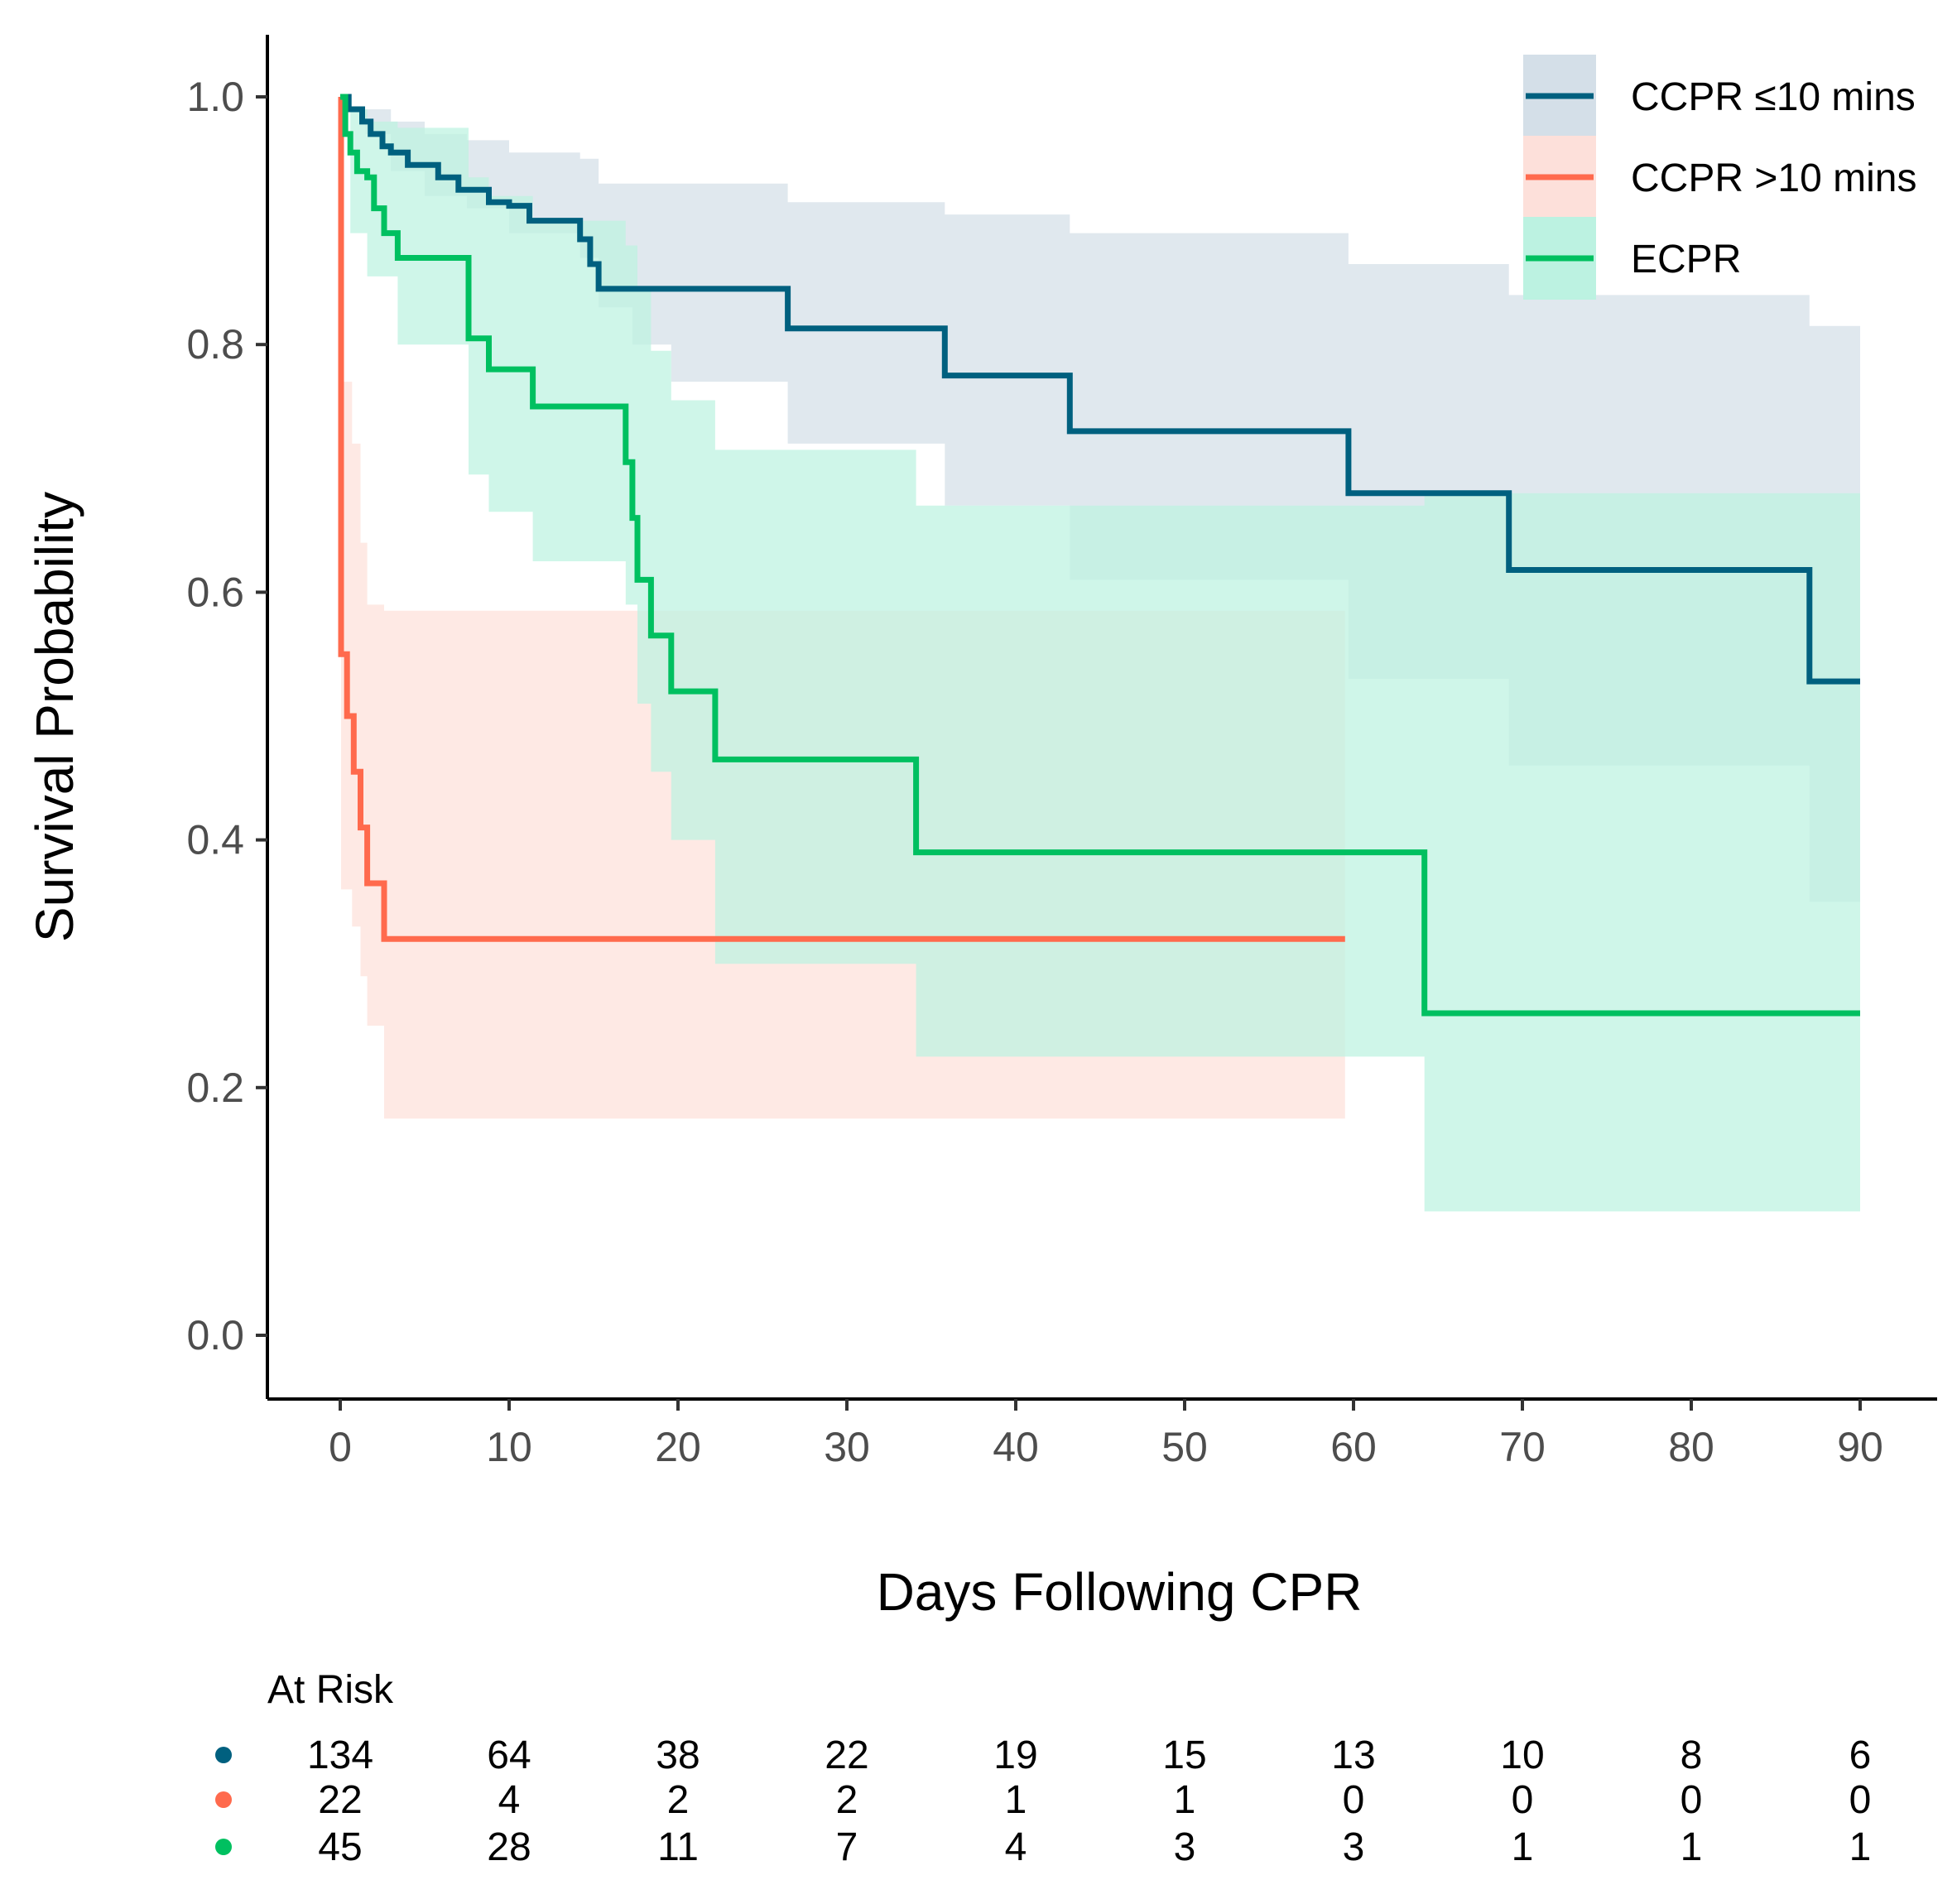 The height and width of the screenshot is (1904, 1957). I want to click on y-tick-label: 1.0, so click(215, 97).